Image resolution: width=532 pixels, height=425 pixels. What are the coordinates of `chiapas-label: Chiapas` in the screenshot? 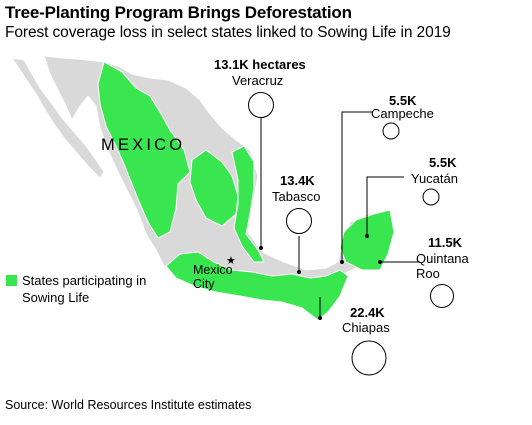 It's located at (366, 327).